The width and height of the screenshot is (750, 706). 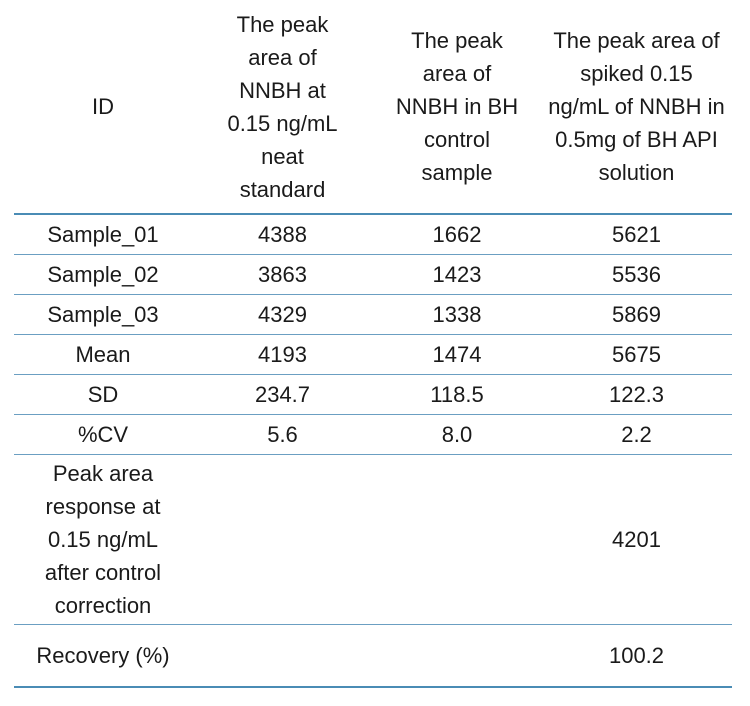 I want to click on row-id-cell: Mean, so click(x=103, y=354).